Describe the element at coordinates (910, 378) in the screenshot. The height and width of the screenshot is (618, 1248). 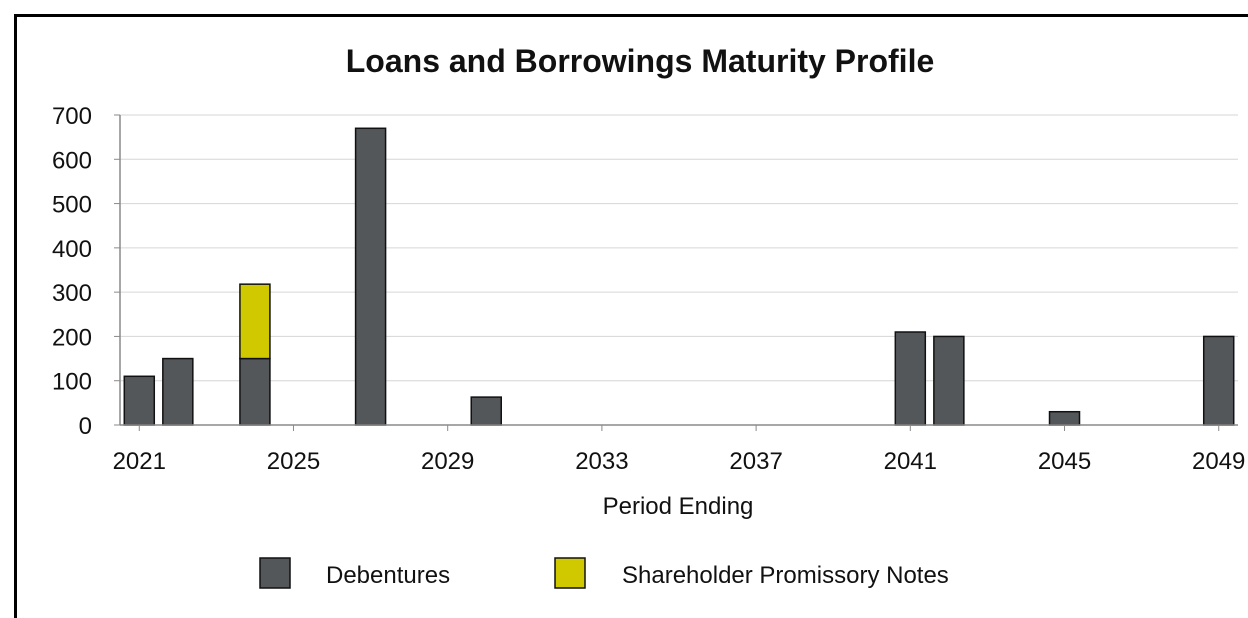
I see `bar-debentures-2041` at that location.